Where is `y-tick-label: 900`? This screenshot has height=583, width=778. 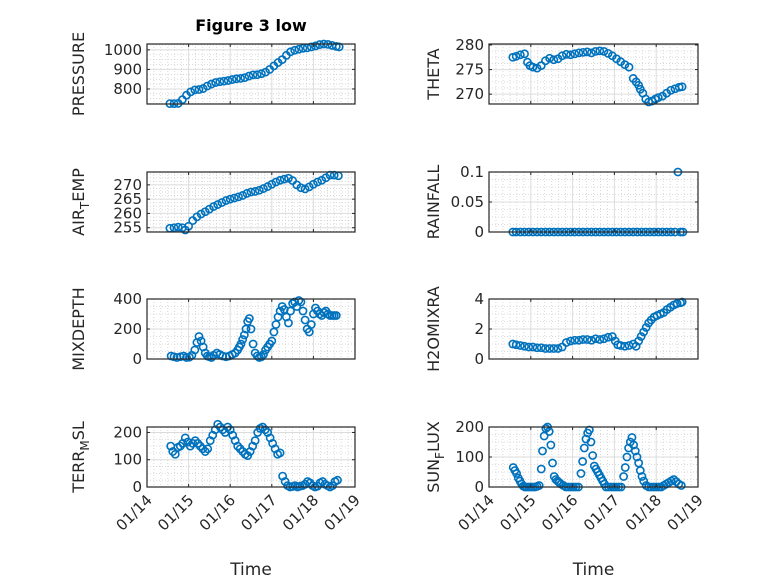
y-tick-label: 900 is located at coordinates (127, 69).